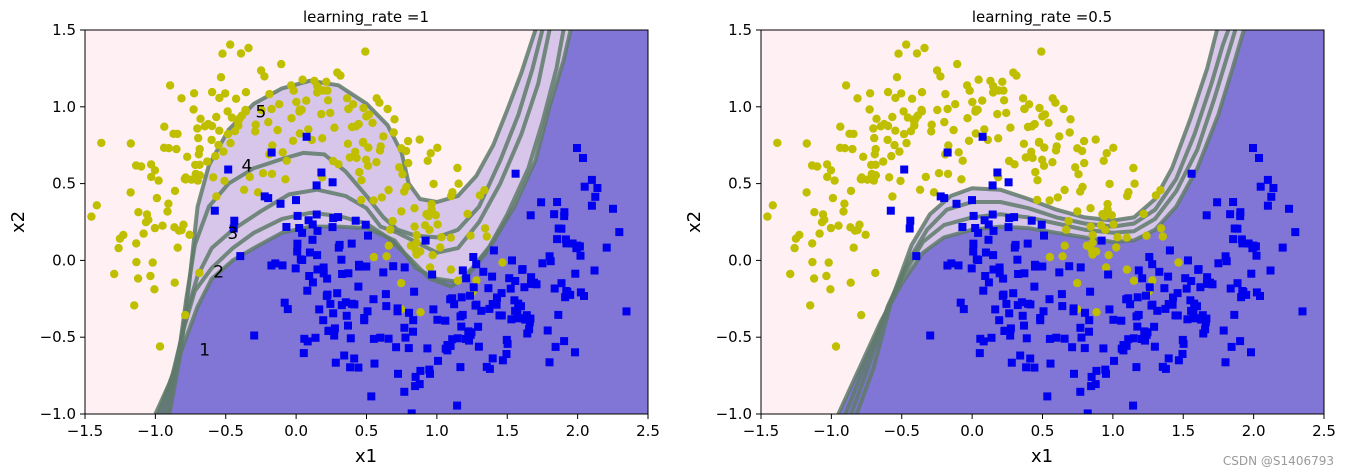  Describe the element at coordinates (831, 431) in the screenshot. I see `x-tick-label: −1.0` at that location.